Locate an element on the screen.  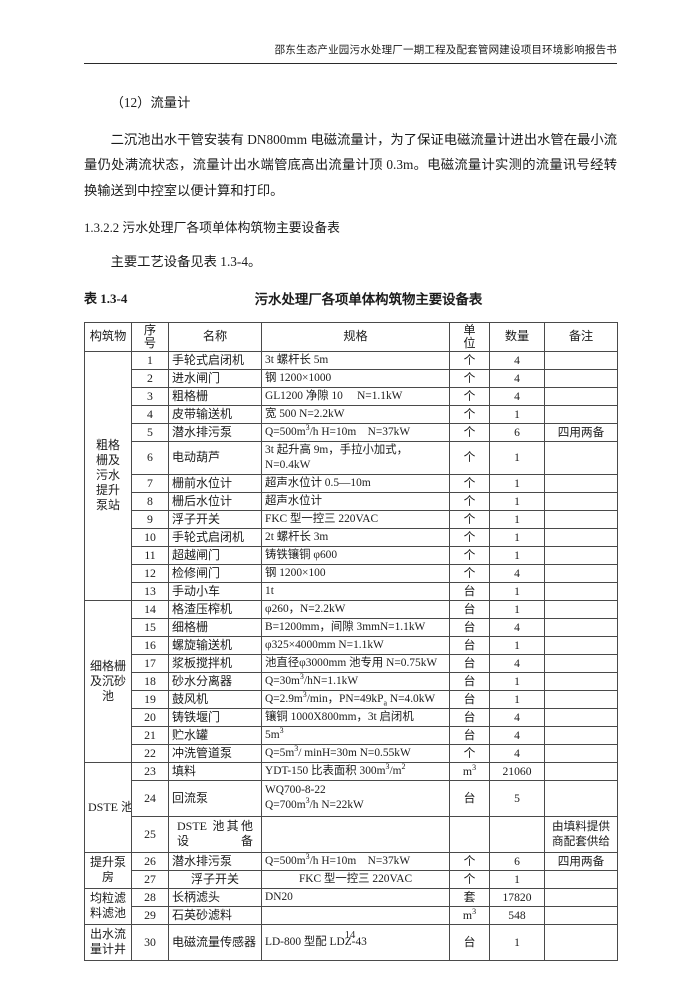
equipment-name: 回流泵 is located at coordinates (215, 798).